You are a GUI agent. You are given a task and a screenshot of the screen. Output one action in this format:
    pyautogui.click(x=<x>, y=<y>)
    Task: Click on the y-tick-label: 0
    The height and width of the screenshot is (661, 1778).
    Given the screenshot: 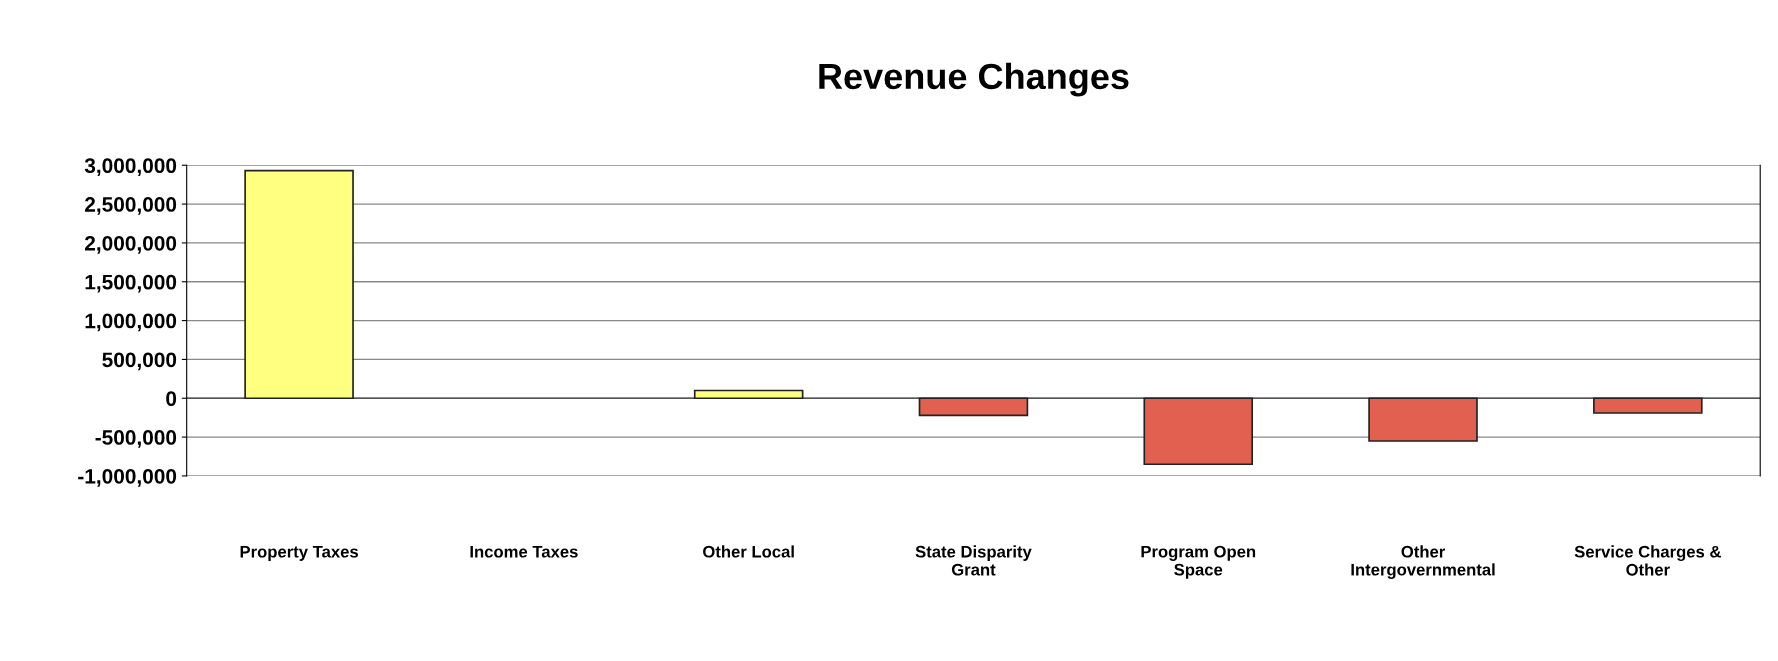 What is the action you would take?
    pyautogui.click(x=171, y=399)
    